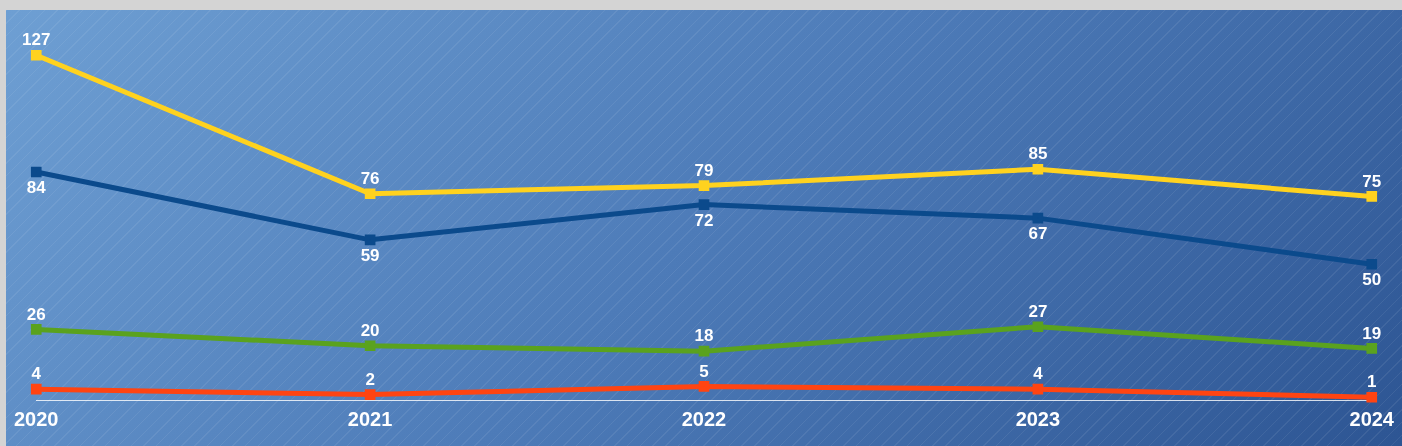  Describe the element at coordinates (1372, 333) in the screenshot. I see `data-label: 19` at that location.